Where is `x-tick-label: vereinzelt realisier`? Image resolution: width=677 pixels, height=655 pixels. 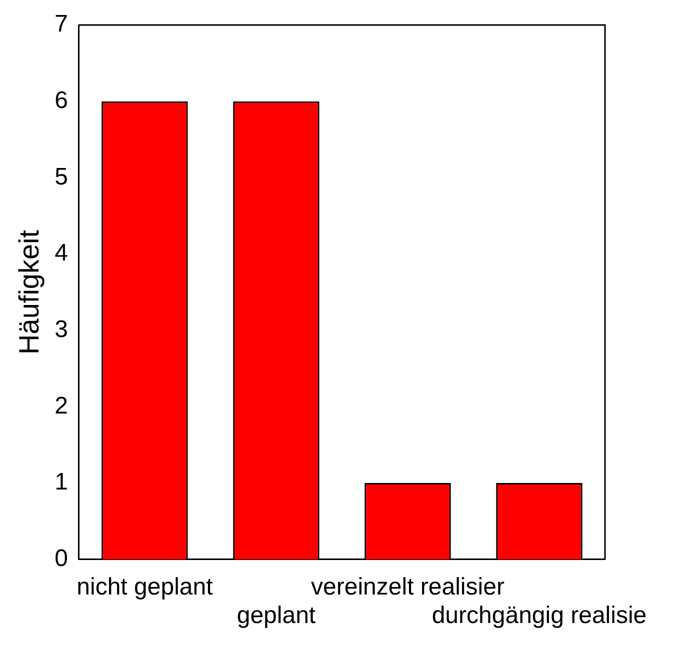
x-tick-label: vereinzelt realisier is located at coordinates (407, 586).